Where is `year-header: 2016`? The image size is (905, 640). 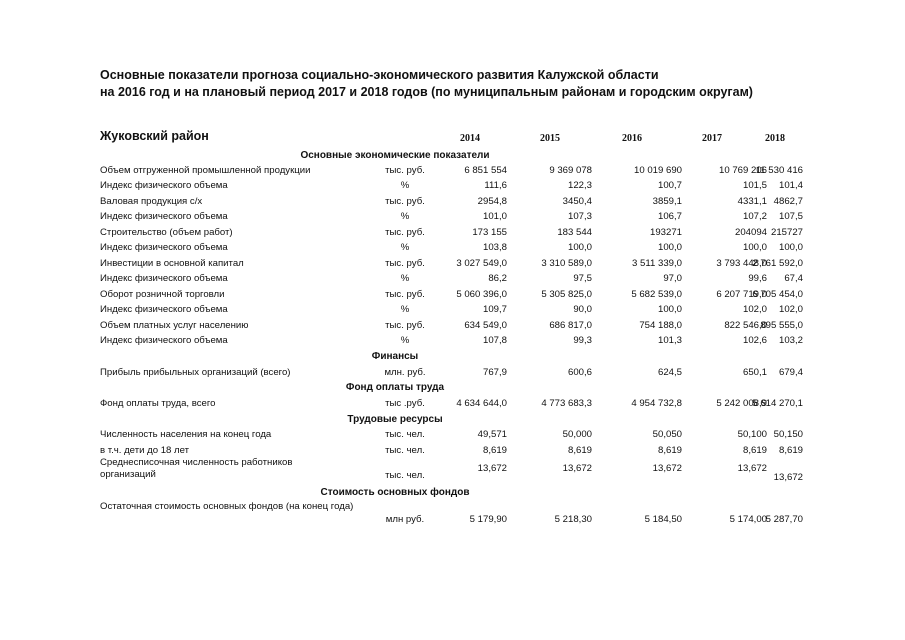 year-header: 2016 is located at coordinates (632, 138).